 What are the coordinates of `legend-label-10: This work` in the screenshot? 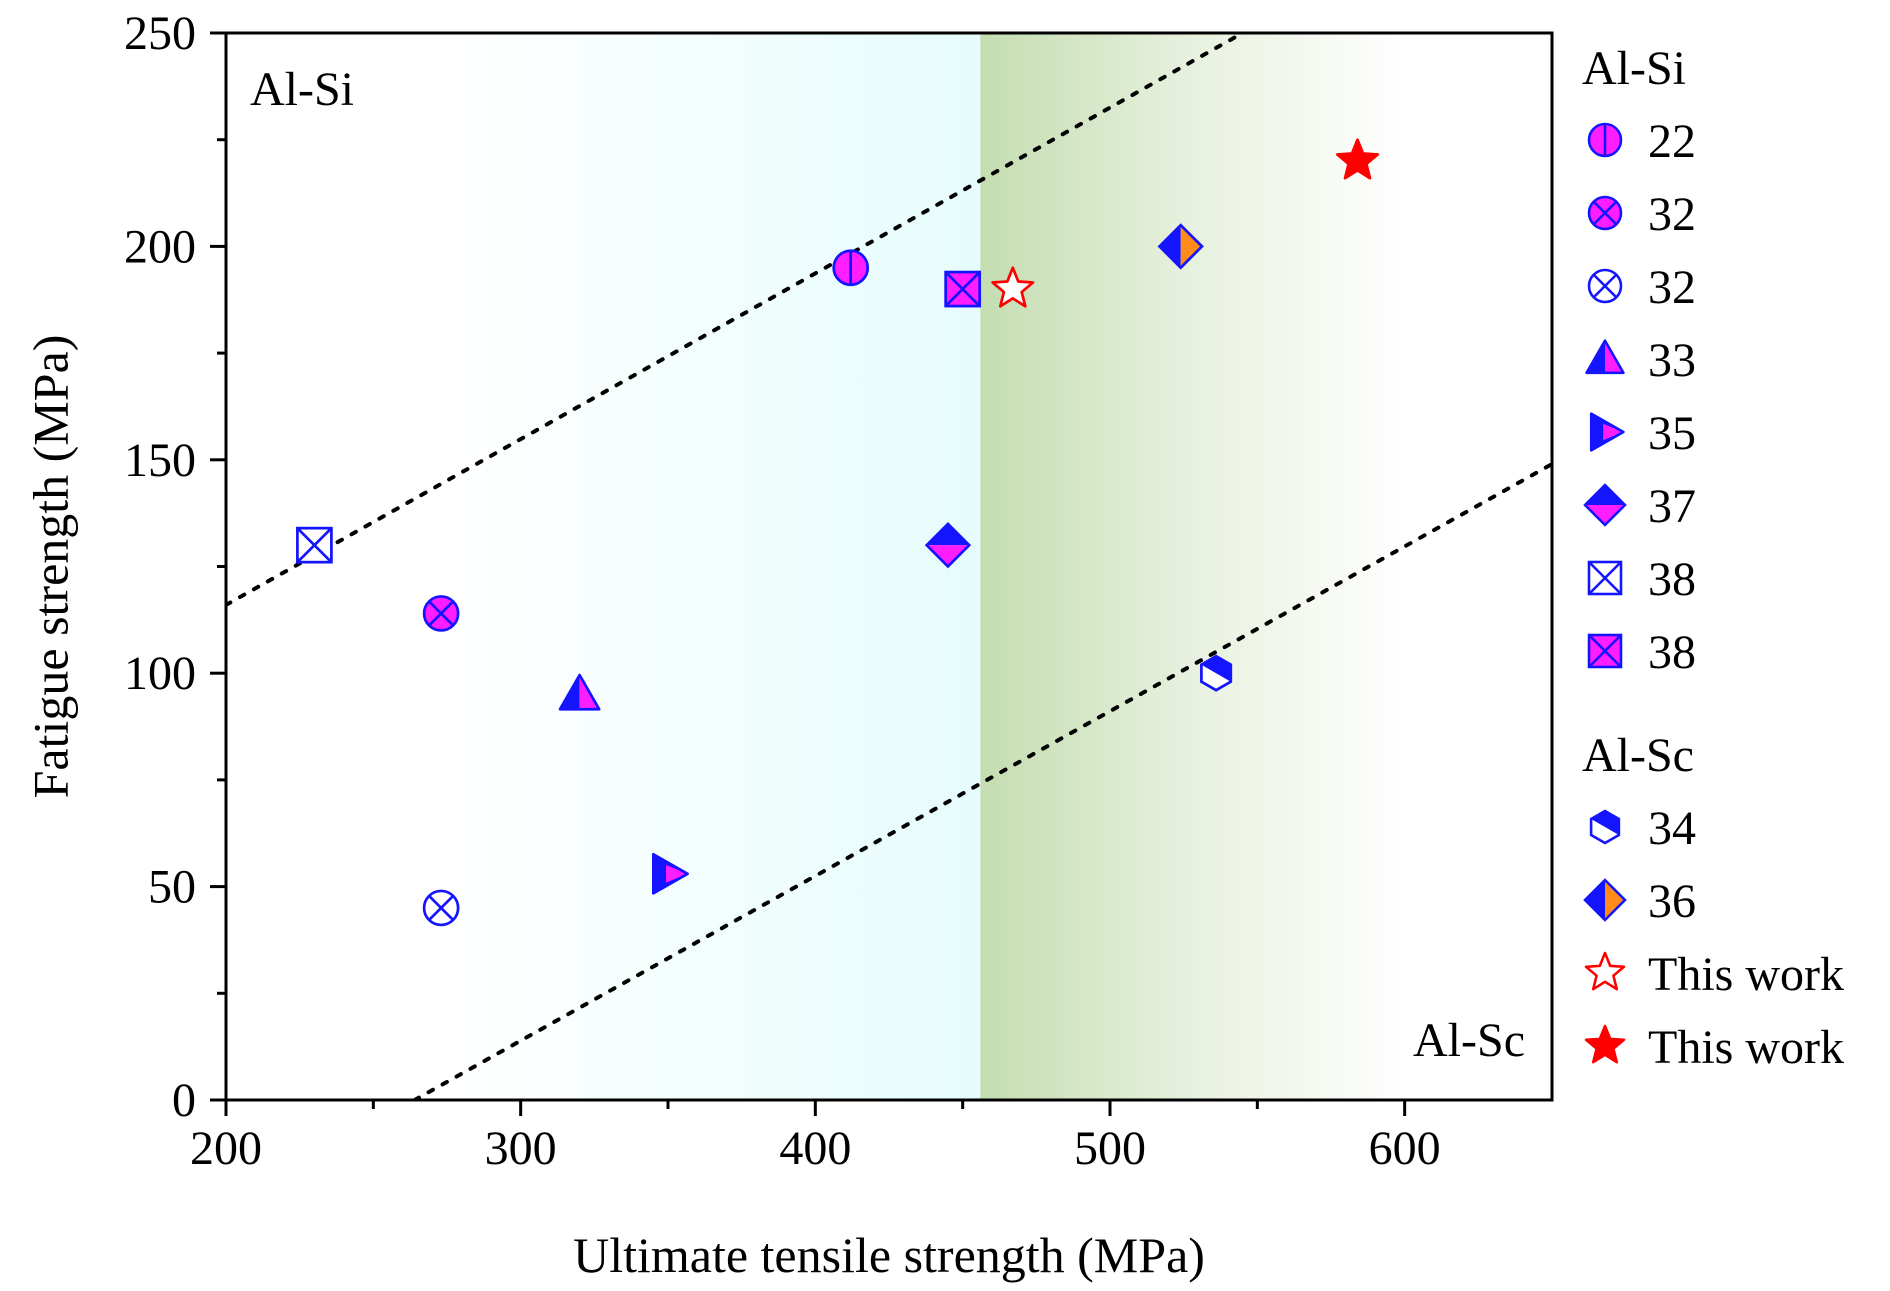 It's located at (1746, 974).